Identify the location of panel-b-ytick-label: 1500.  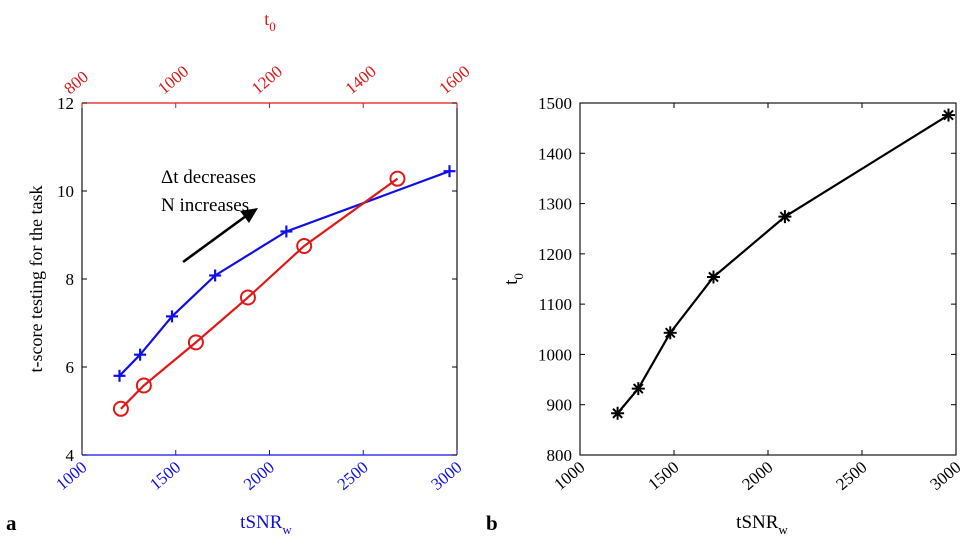
(555, 103).